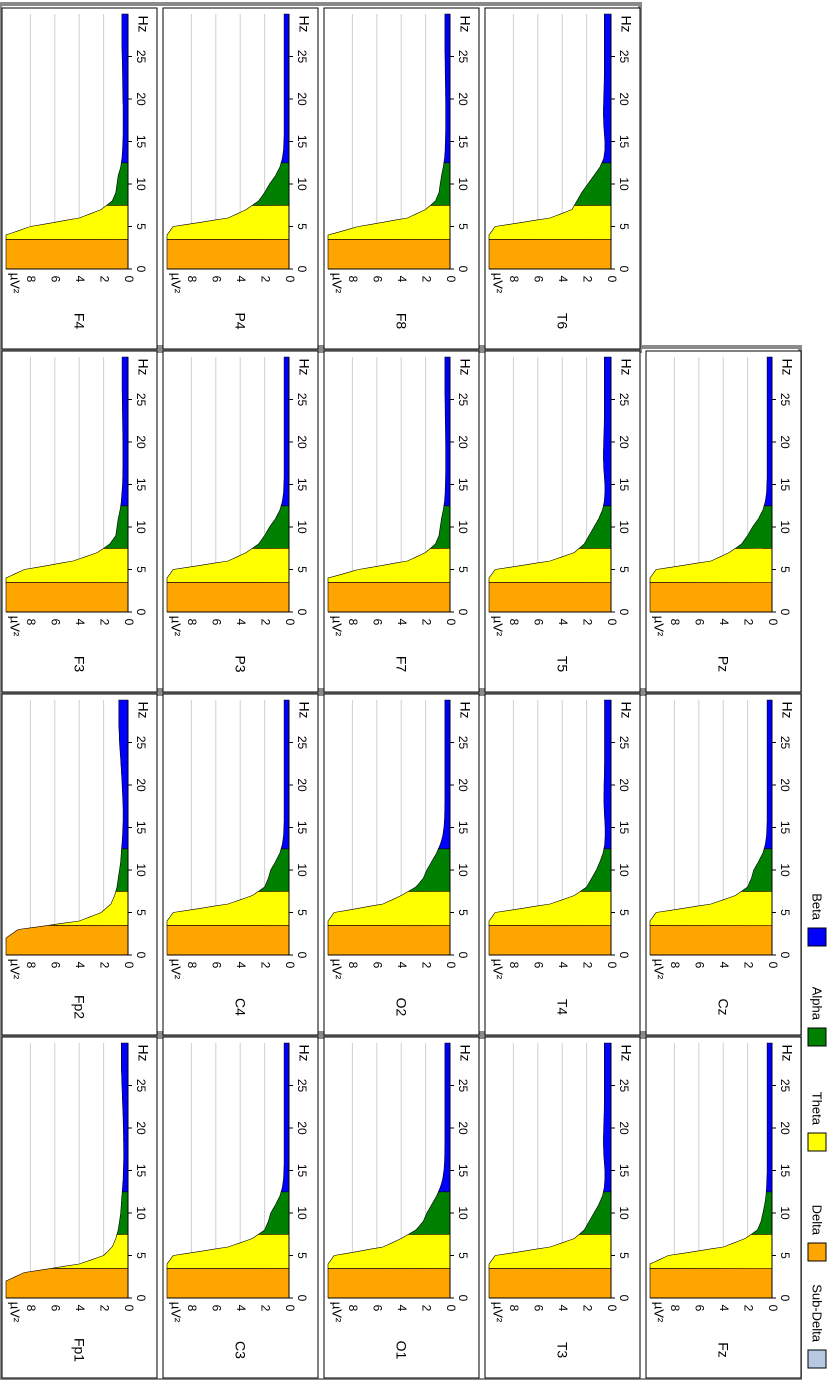 The height and width of the screenshot is (1385, 836). Describe the element at coordinates (817, 937) in the screenshot. I see `legend-swatch-beta` at that location.